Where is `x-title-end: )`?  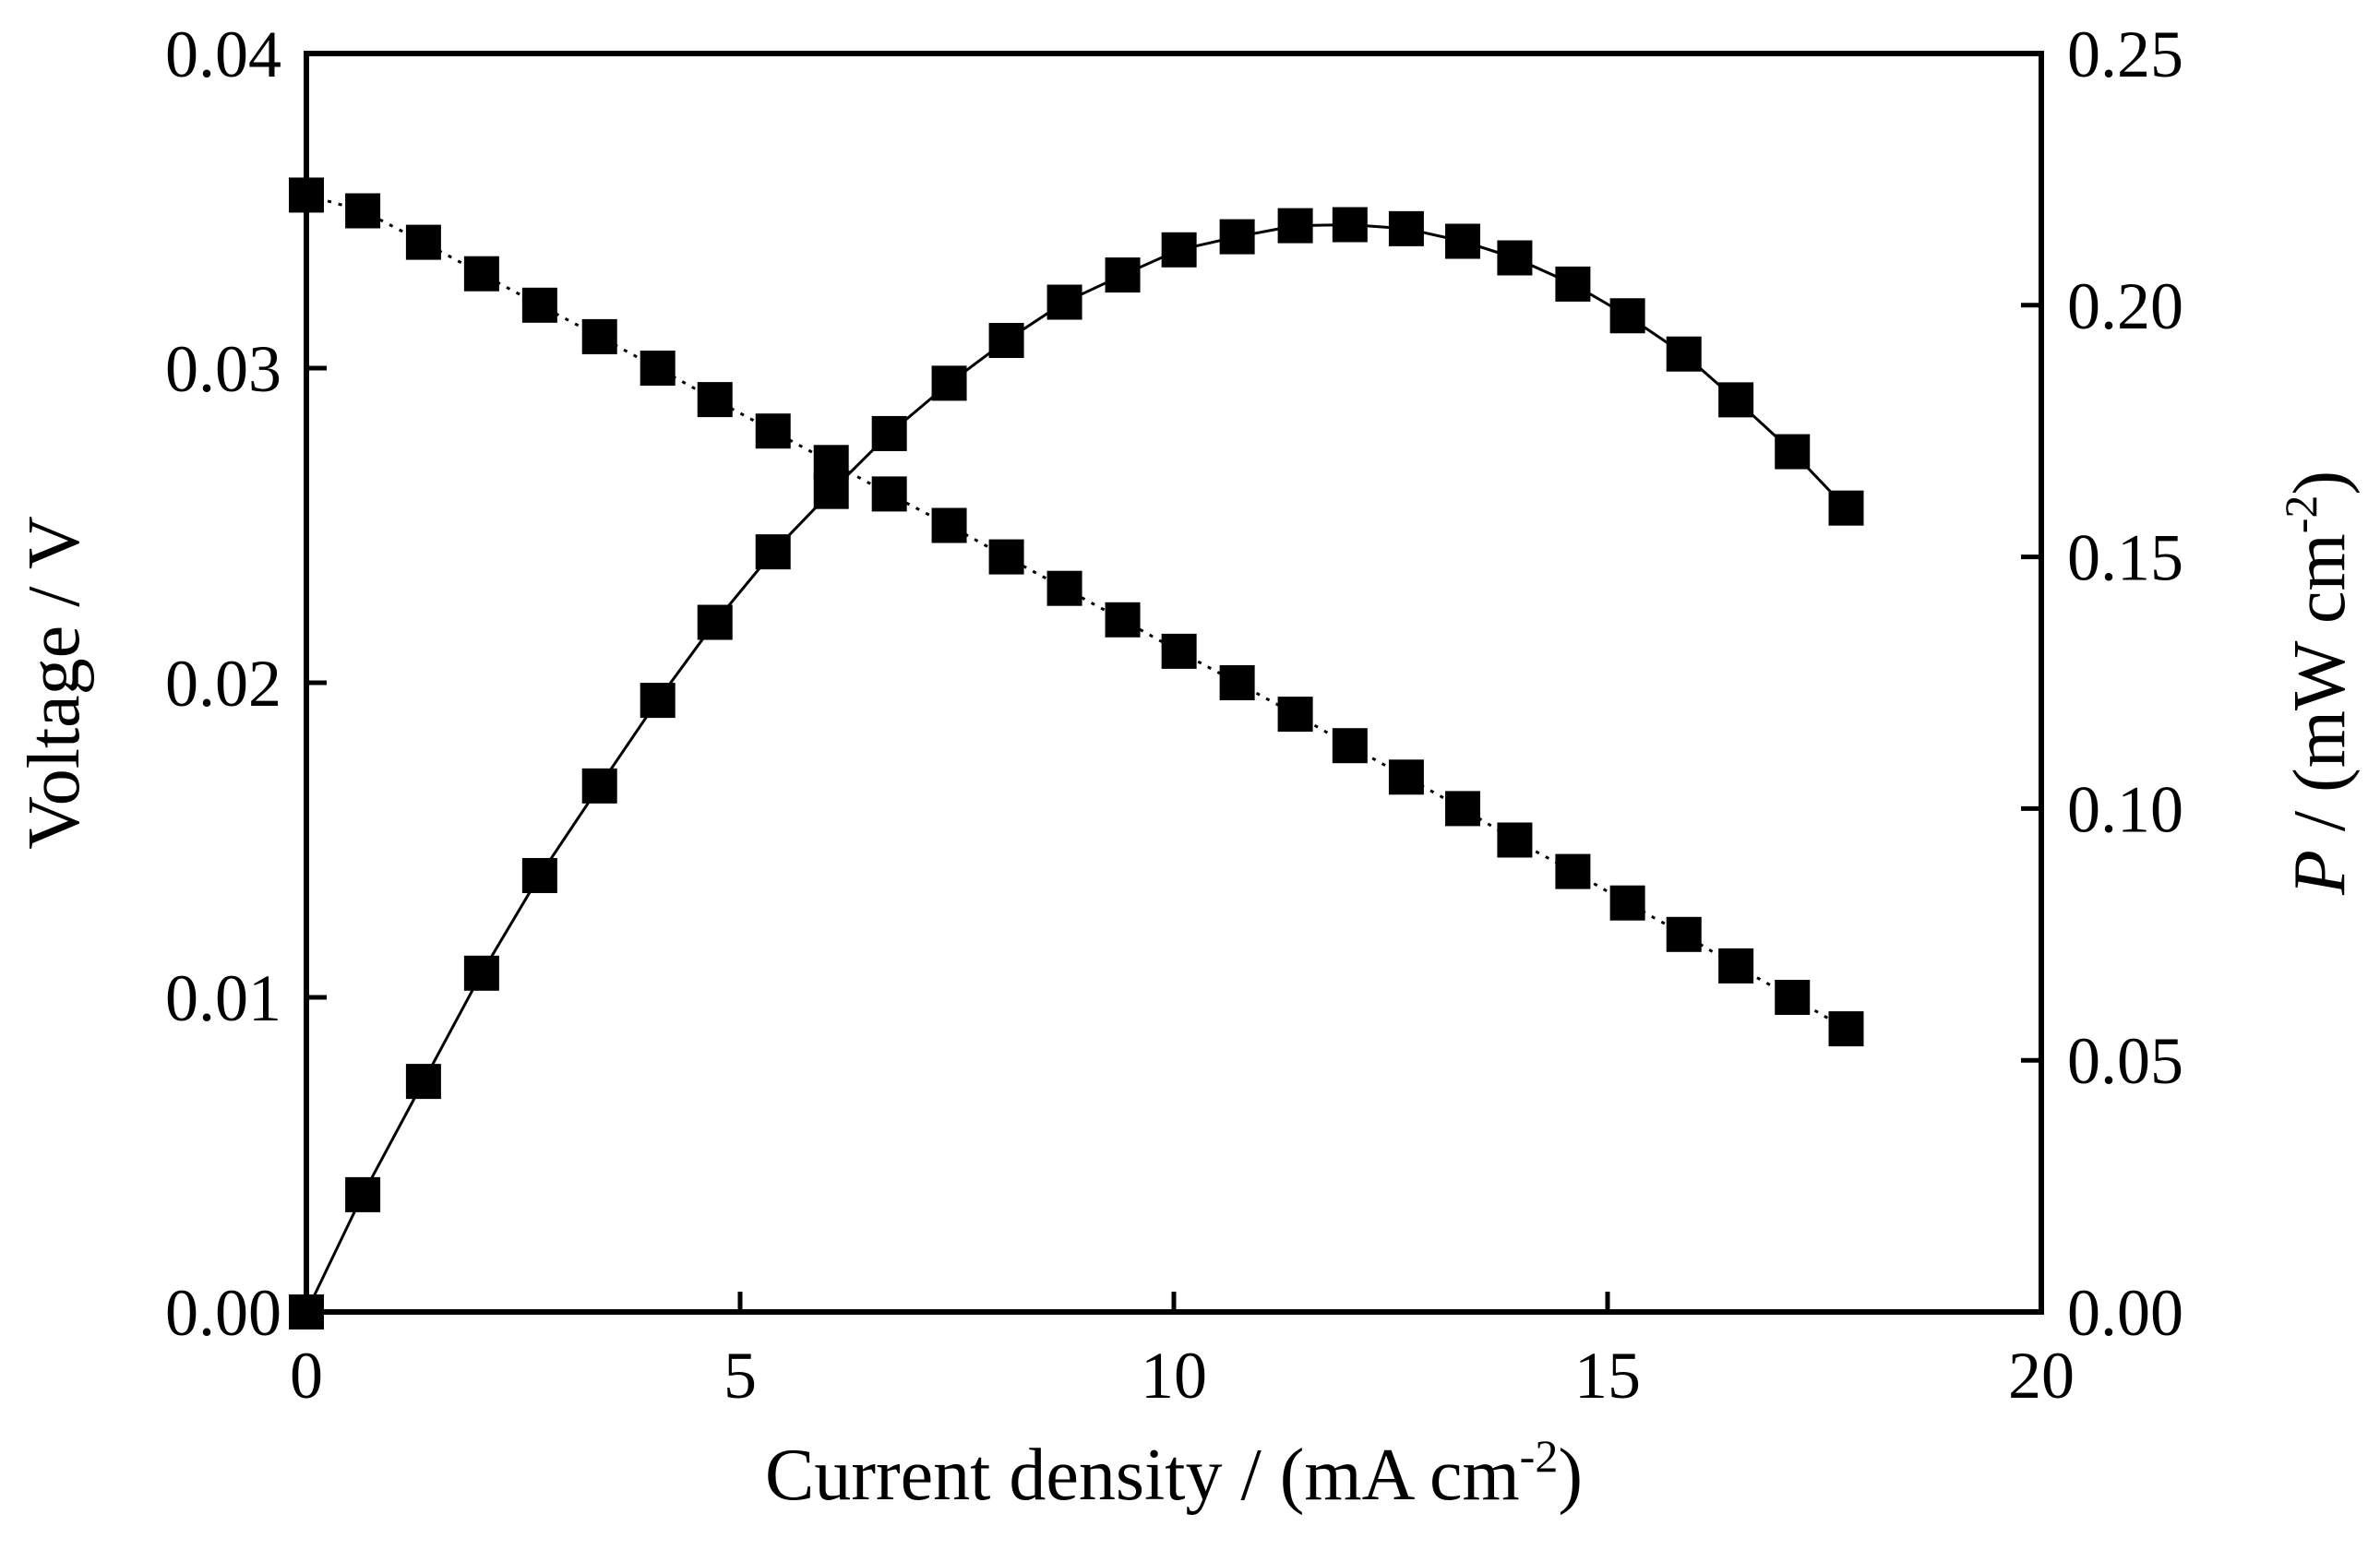
x-title-end: ) is located at coordinates (1570, 1476).